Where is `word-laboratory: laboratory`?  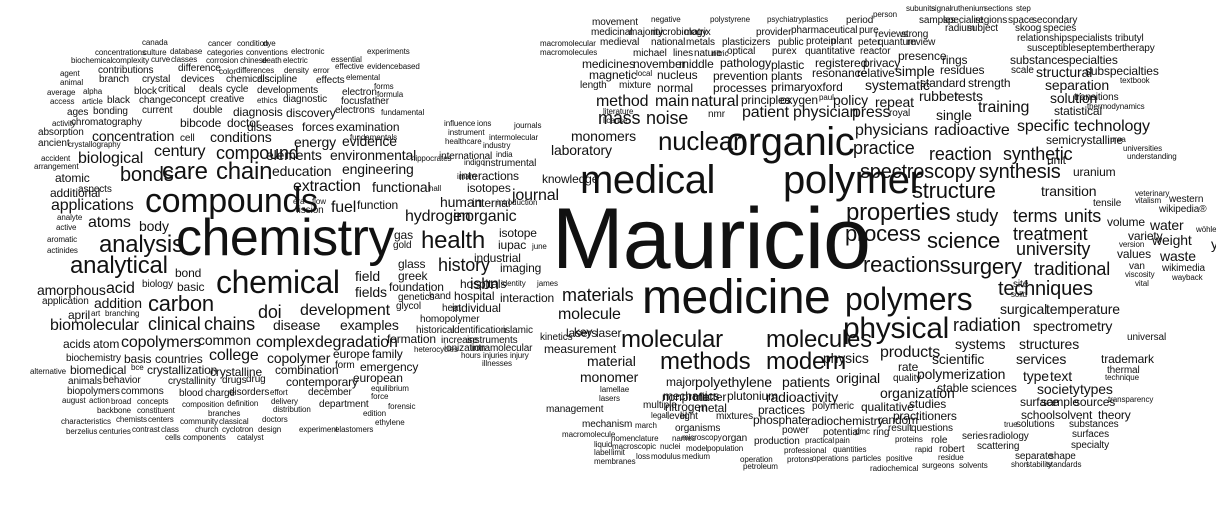 word-laboratory: laboratory is located at coordinates (581, 150).